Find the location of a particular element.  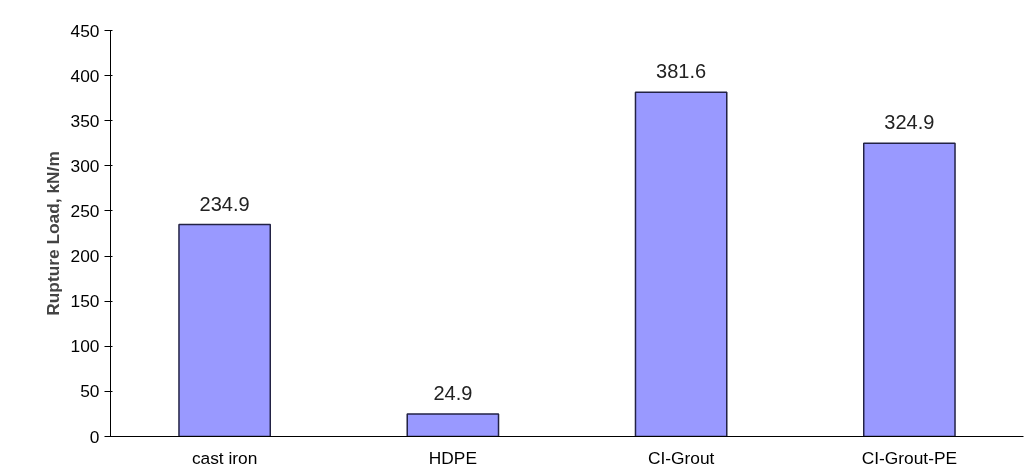

y-tick-label: 250 is located at coordinates (85, 210).